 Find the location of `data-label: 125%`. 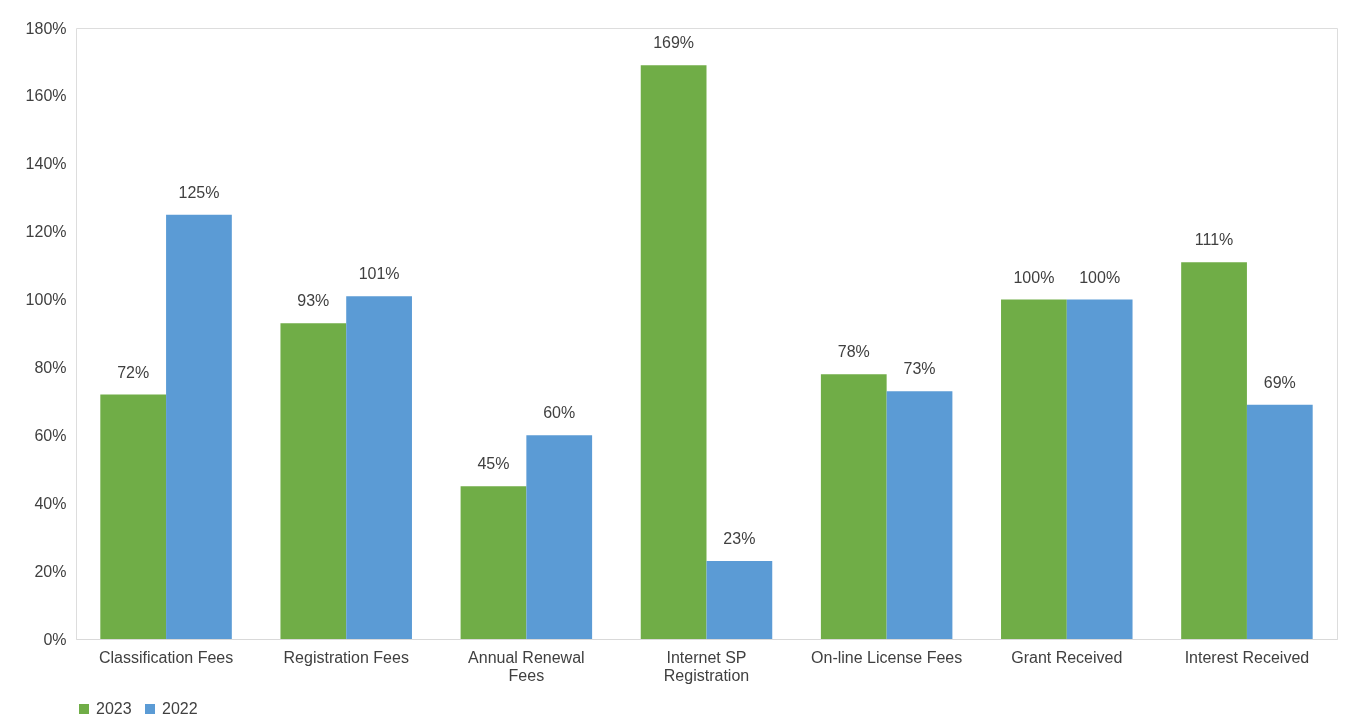

data-label: 125% is located at coordinates (199, 192).